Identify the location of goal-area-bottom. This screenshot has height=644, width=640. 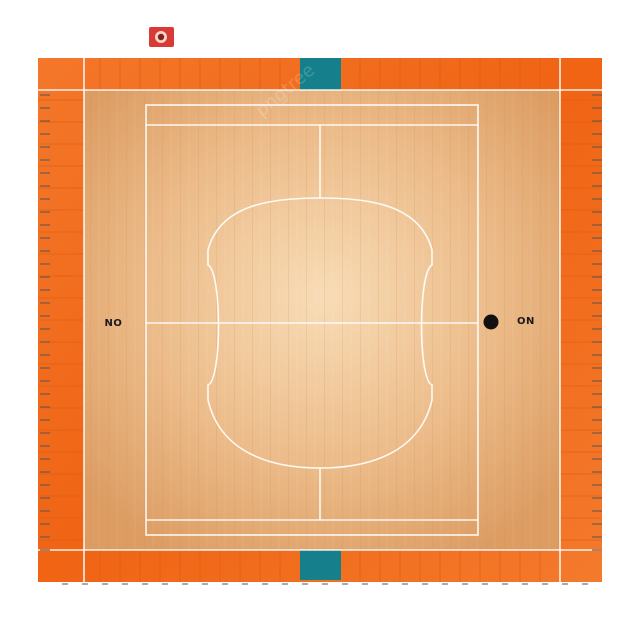
(320, 565).